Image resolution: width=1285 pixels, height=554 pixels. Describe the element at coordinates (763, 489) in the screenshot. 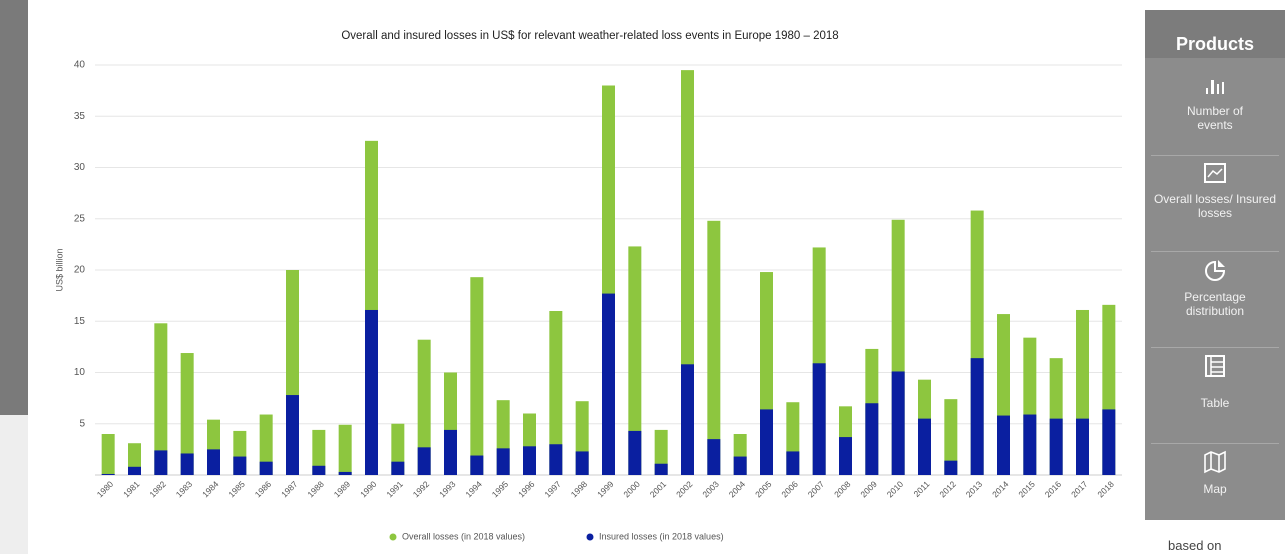

I see `x-tick-label: 2005` at that location.